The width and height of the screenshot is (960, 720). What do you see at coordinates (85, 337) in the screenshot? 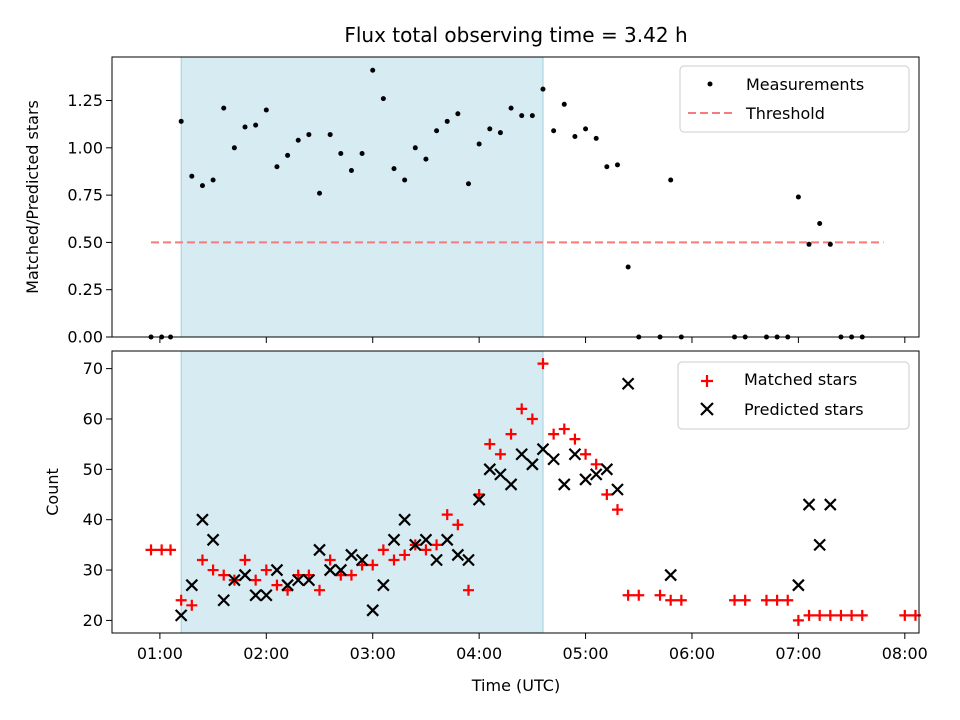
I see `top-ytick-label: 0.00` at bounding box center [85, 337].